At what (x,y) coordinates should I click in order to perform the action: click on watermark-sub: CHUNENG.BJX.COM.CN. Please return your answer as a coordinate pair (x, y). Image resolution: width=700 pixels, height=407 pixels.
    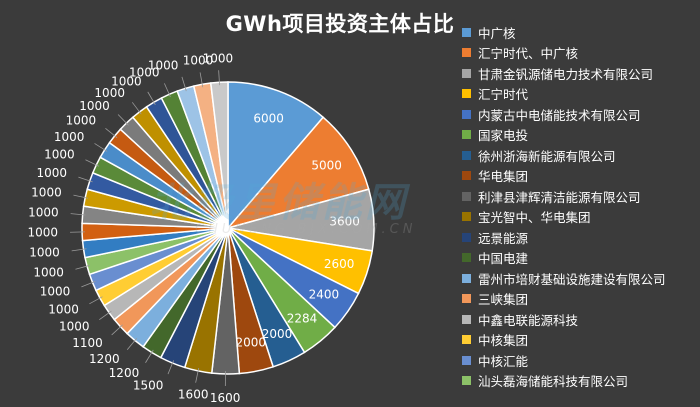
    Looking at the image, I should click on (306, 229).